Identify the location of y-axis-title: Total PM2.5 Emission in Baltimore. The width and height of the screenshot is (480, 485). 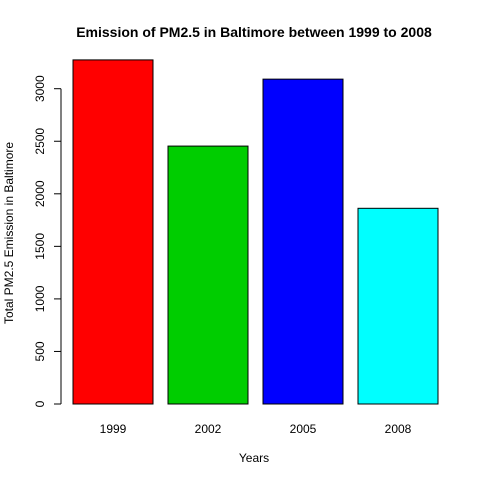
(9, 233).